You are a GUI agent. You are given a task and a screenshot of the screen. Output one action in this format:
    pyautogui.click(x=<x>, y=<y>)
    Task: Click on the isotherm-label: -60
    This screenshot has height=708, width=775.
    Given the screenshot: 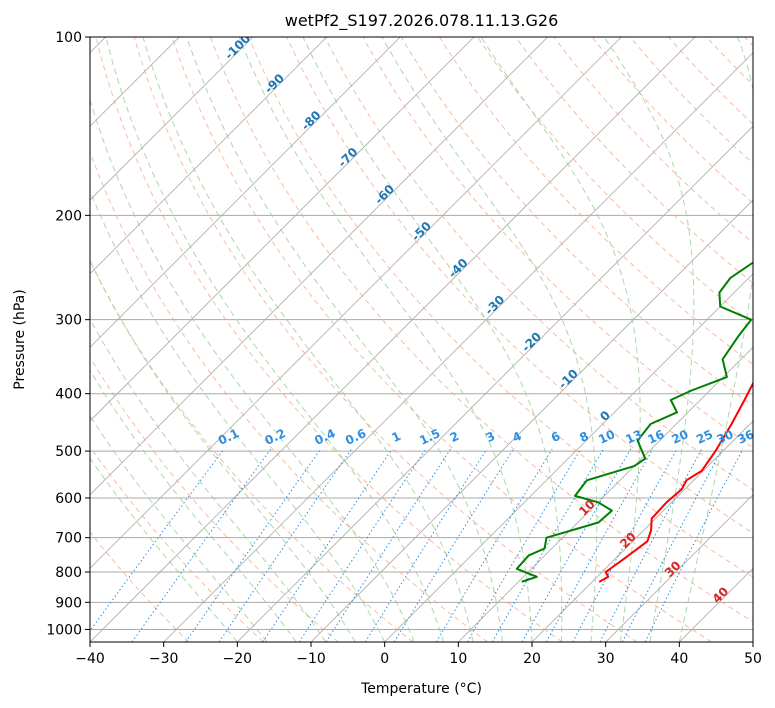 What is the action you would take?
    pyautogui.click(x=384, y=194)
    